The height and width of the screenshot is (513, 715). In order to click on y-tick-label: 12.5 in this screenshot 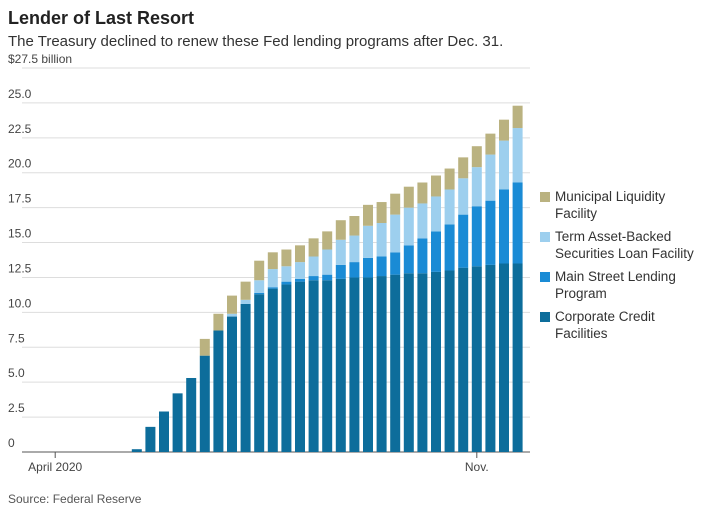, I will do `click(20, 268)`.